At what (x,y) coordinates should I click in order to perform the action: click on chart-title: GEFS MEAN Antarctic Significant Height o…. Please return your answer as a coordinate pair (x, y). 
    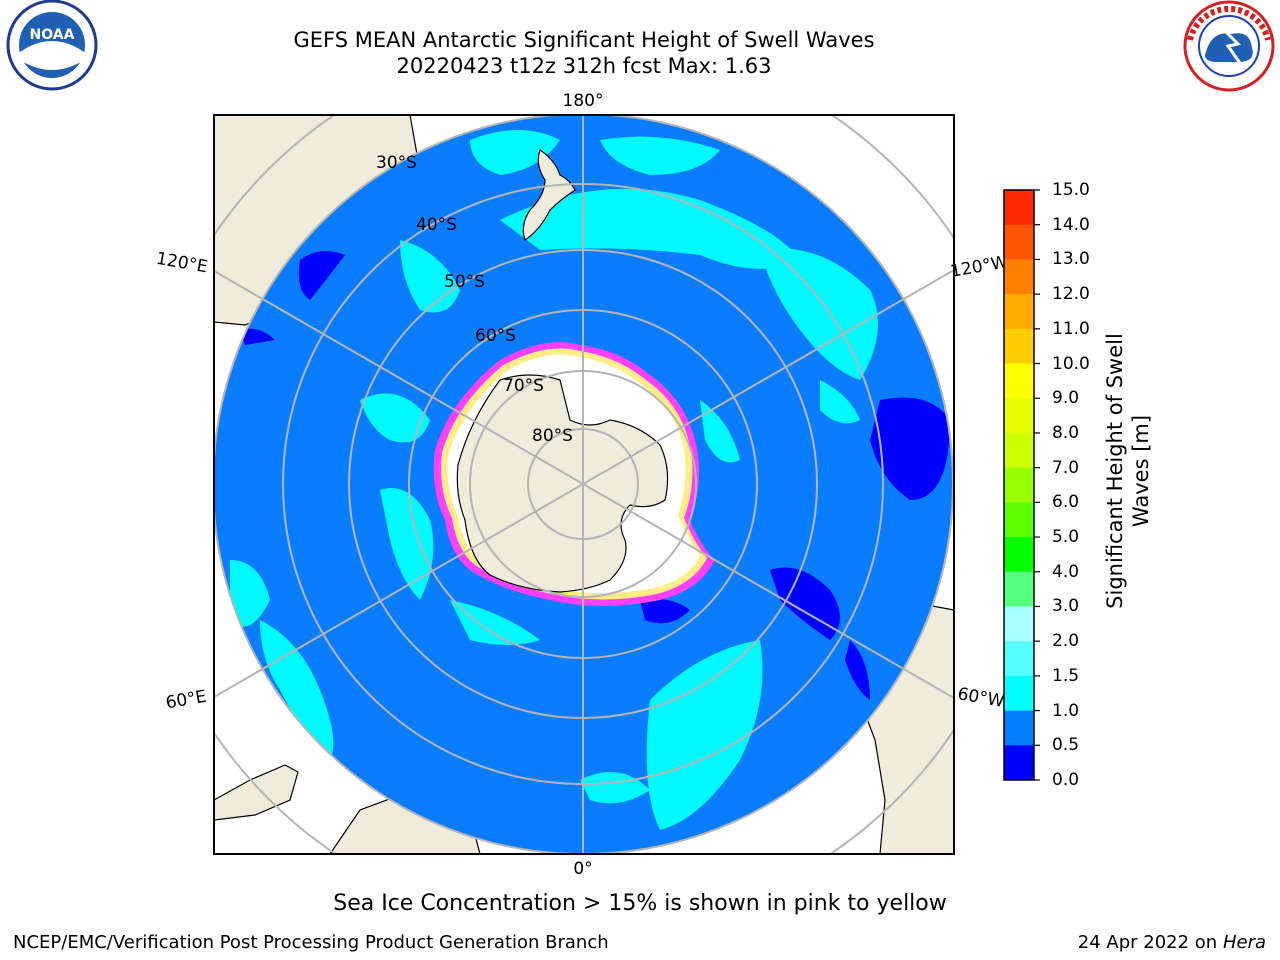
    Looking at the image, I should click on (584, 40).